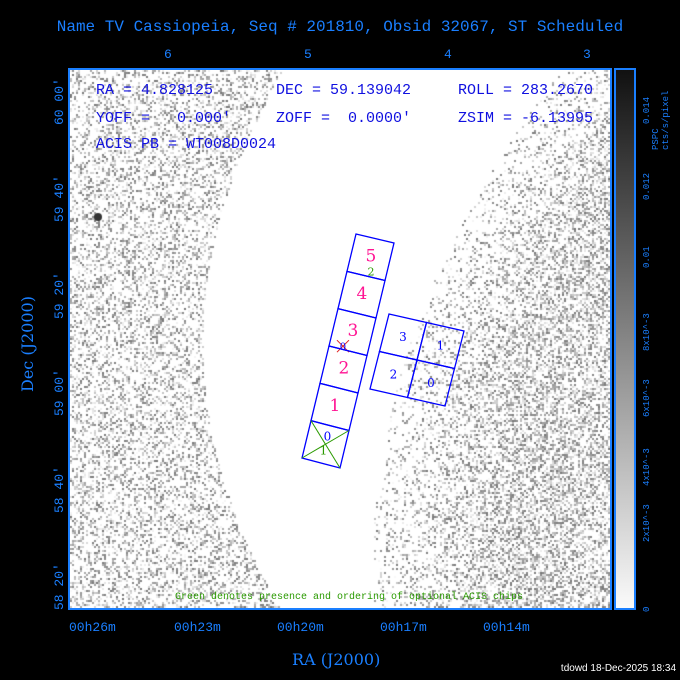  I want to click on y-axis-label: Dec (J2000), so click(27, 344).